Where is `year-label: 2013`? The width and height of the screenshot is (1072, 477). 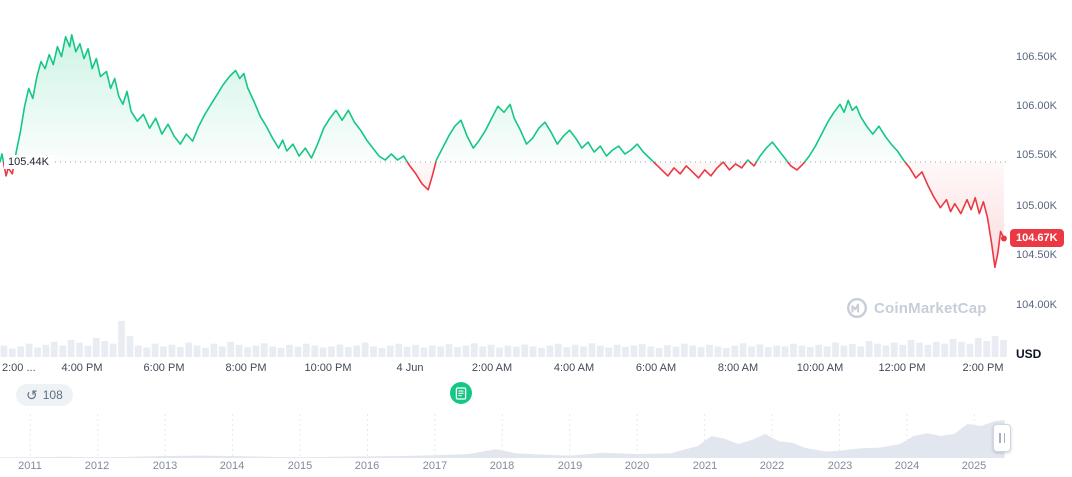
year-label: 2013 is located at coordinates (165, 466).